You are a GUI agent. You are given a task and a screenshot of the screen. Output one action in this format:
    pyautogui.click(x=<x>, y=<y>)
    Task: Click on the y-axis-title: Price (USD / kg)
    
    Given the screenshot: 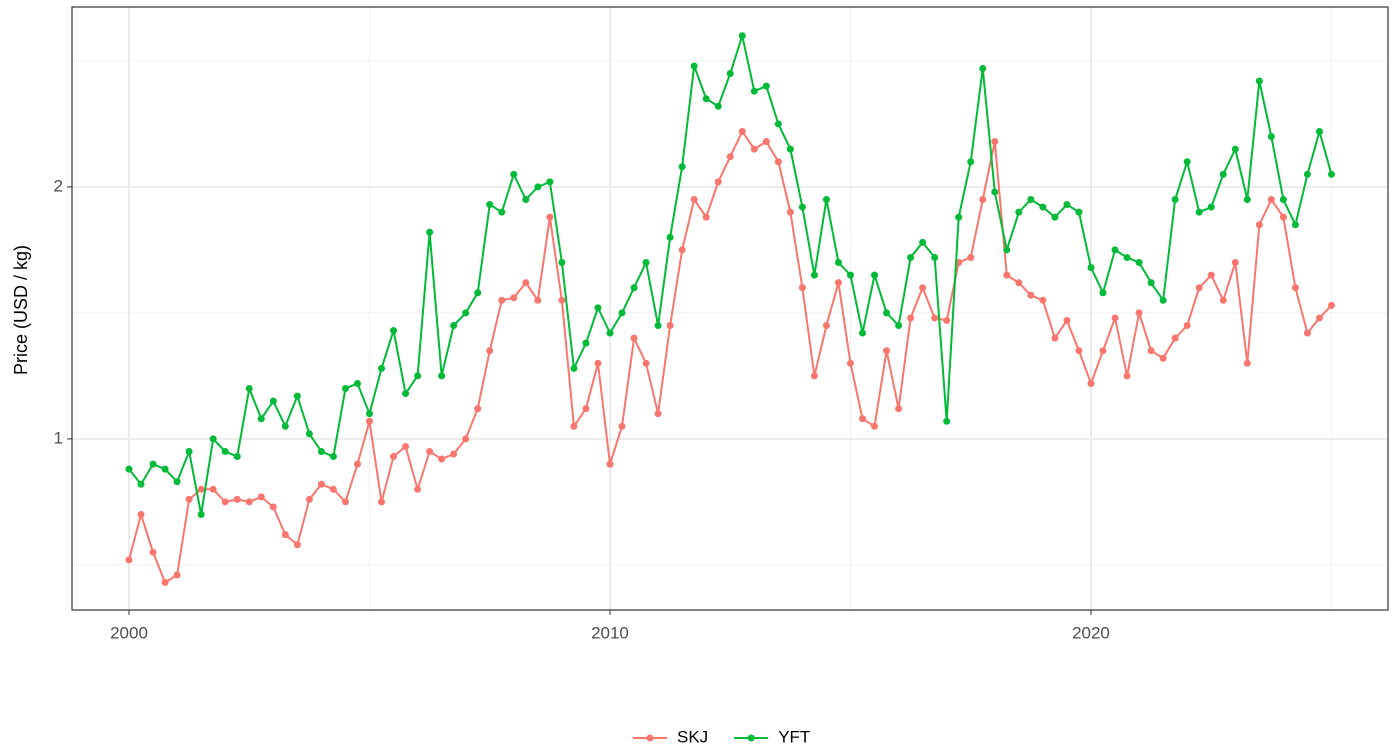 What is the action you would take?
    pyautogui.click(x=21, y=310)
    